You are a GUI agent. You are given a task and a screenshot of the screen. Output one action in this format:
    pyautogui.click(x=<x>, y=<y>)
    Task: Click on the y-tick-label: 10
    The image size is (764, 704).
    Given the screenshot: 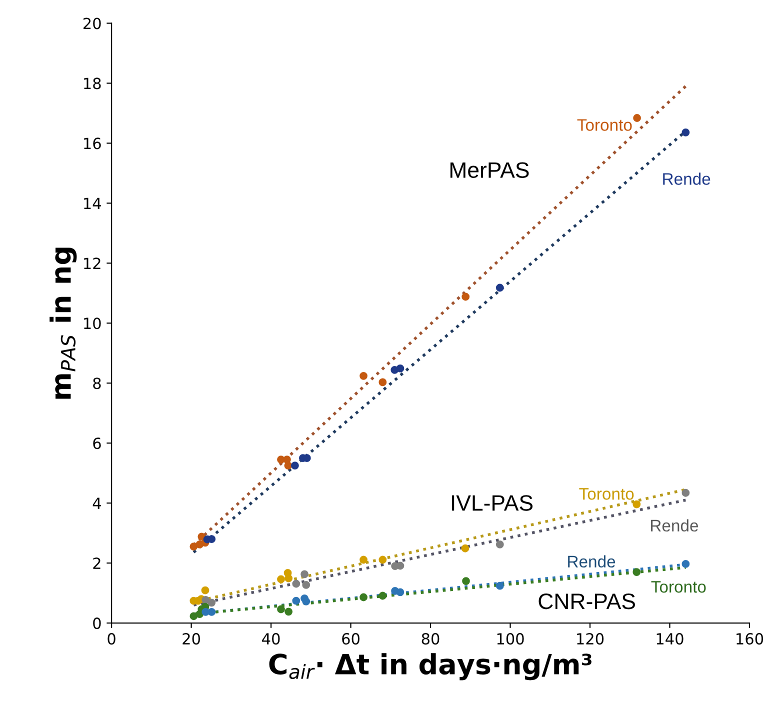 What is the action you would take?
    pyautogui.click(x=92, y=324)
    